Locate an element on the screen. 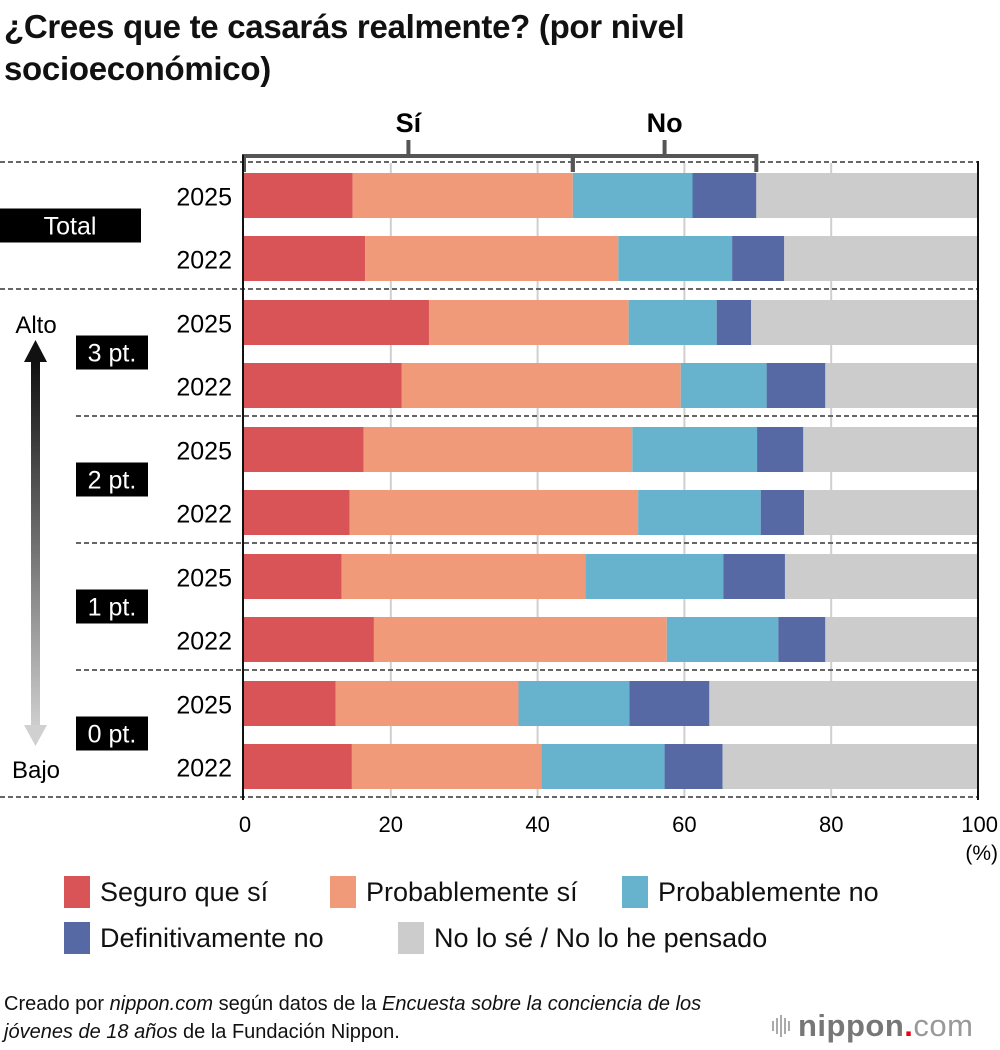  legend-item: Definitivamente no is located at coordinates (194, 938).